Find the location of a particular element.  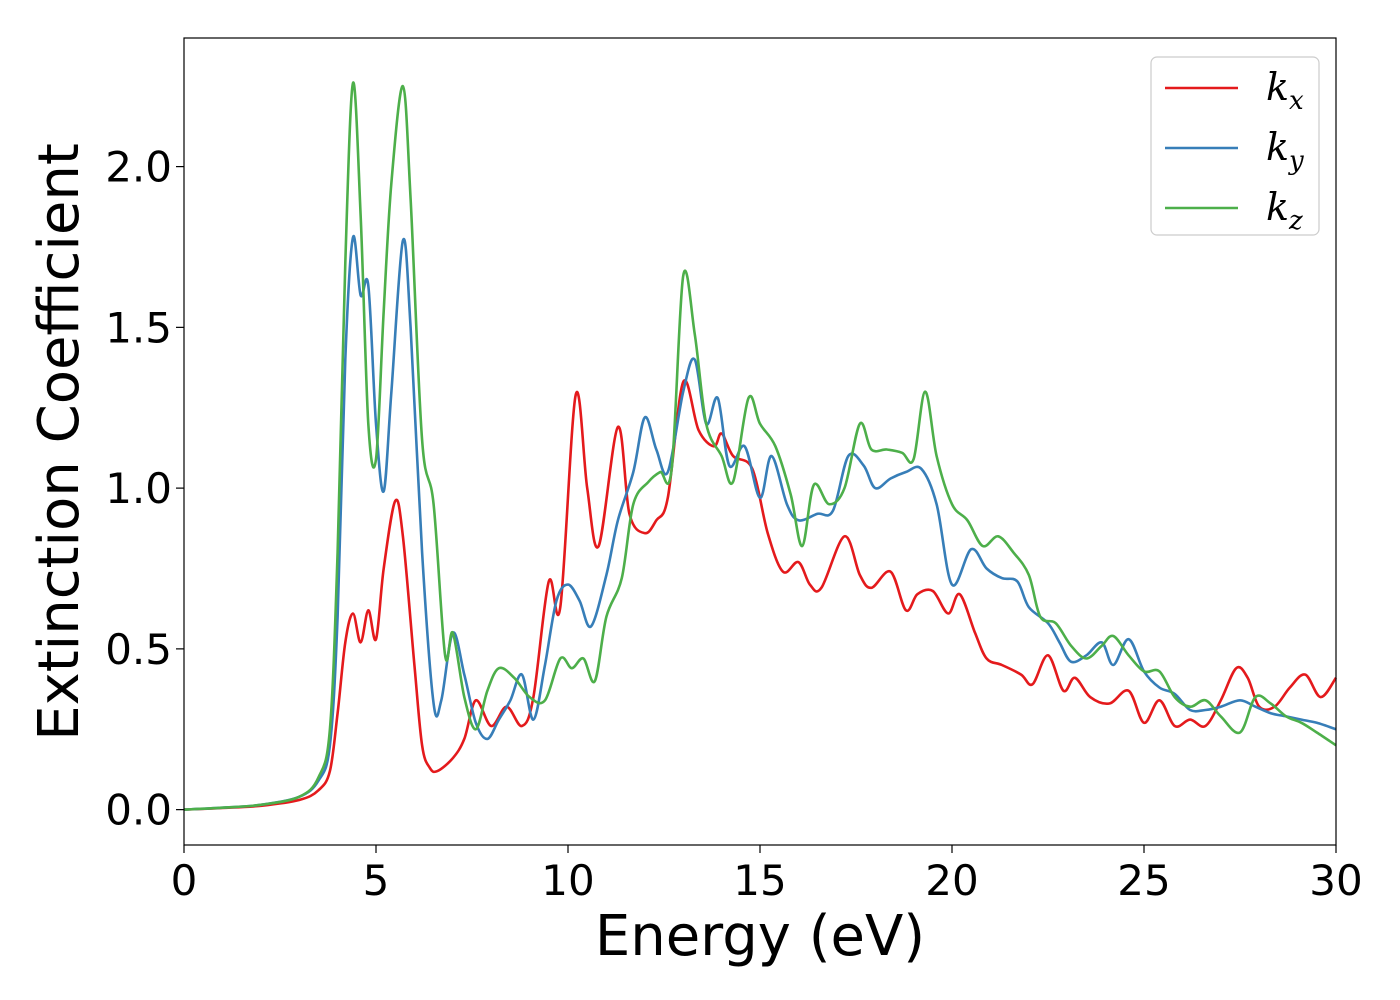

x-tick-label: 25 is located at coordinates (1143, 880).